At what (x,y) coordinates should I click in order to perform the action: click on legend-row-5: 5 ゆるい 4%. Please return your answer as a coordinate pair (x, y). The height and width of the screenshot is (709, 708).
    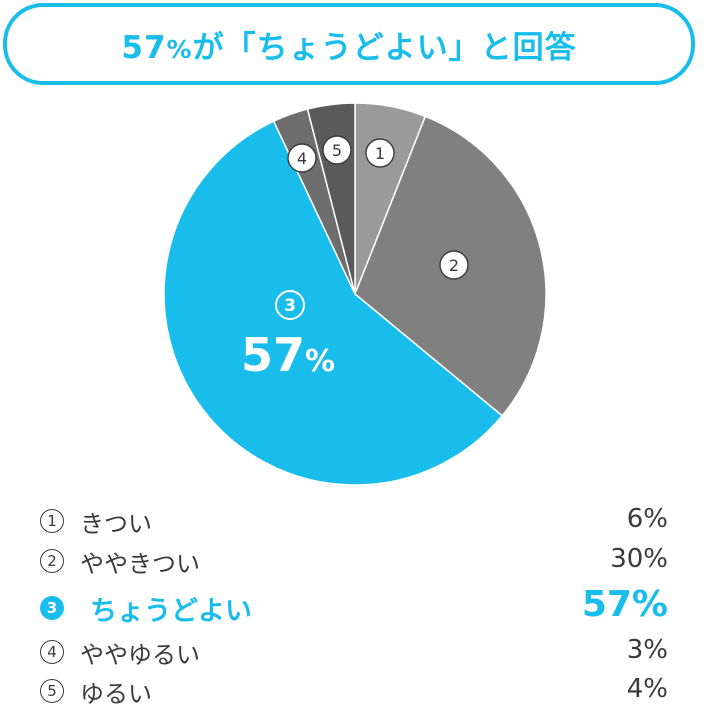
    Looking at the image, I should click on (354, 691).